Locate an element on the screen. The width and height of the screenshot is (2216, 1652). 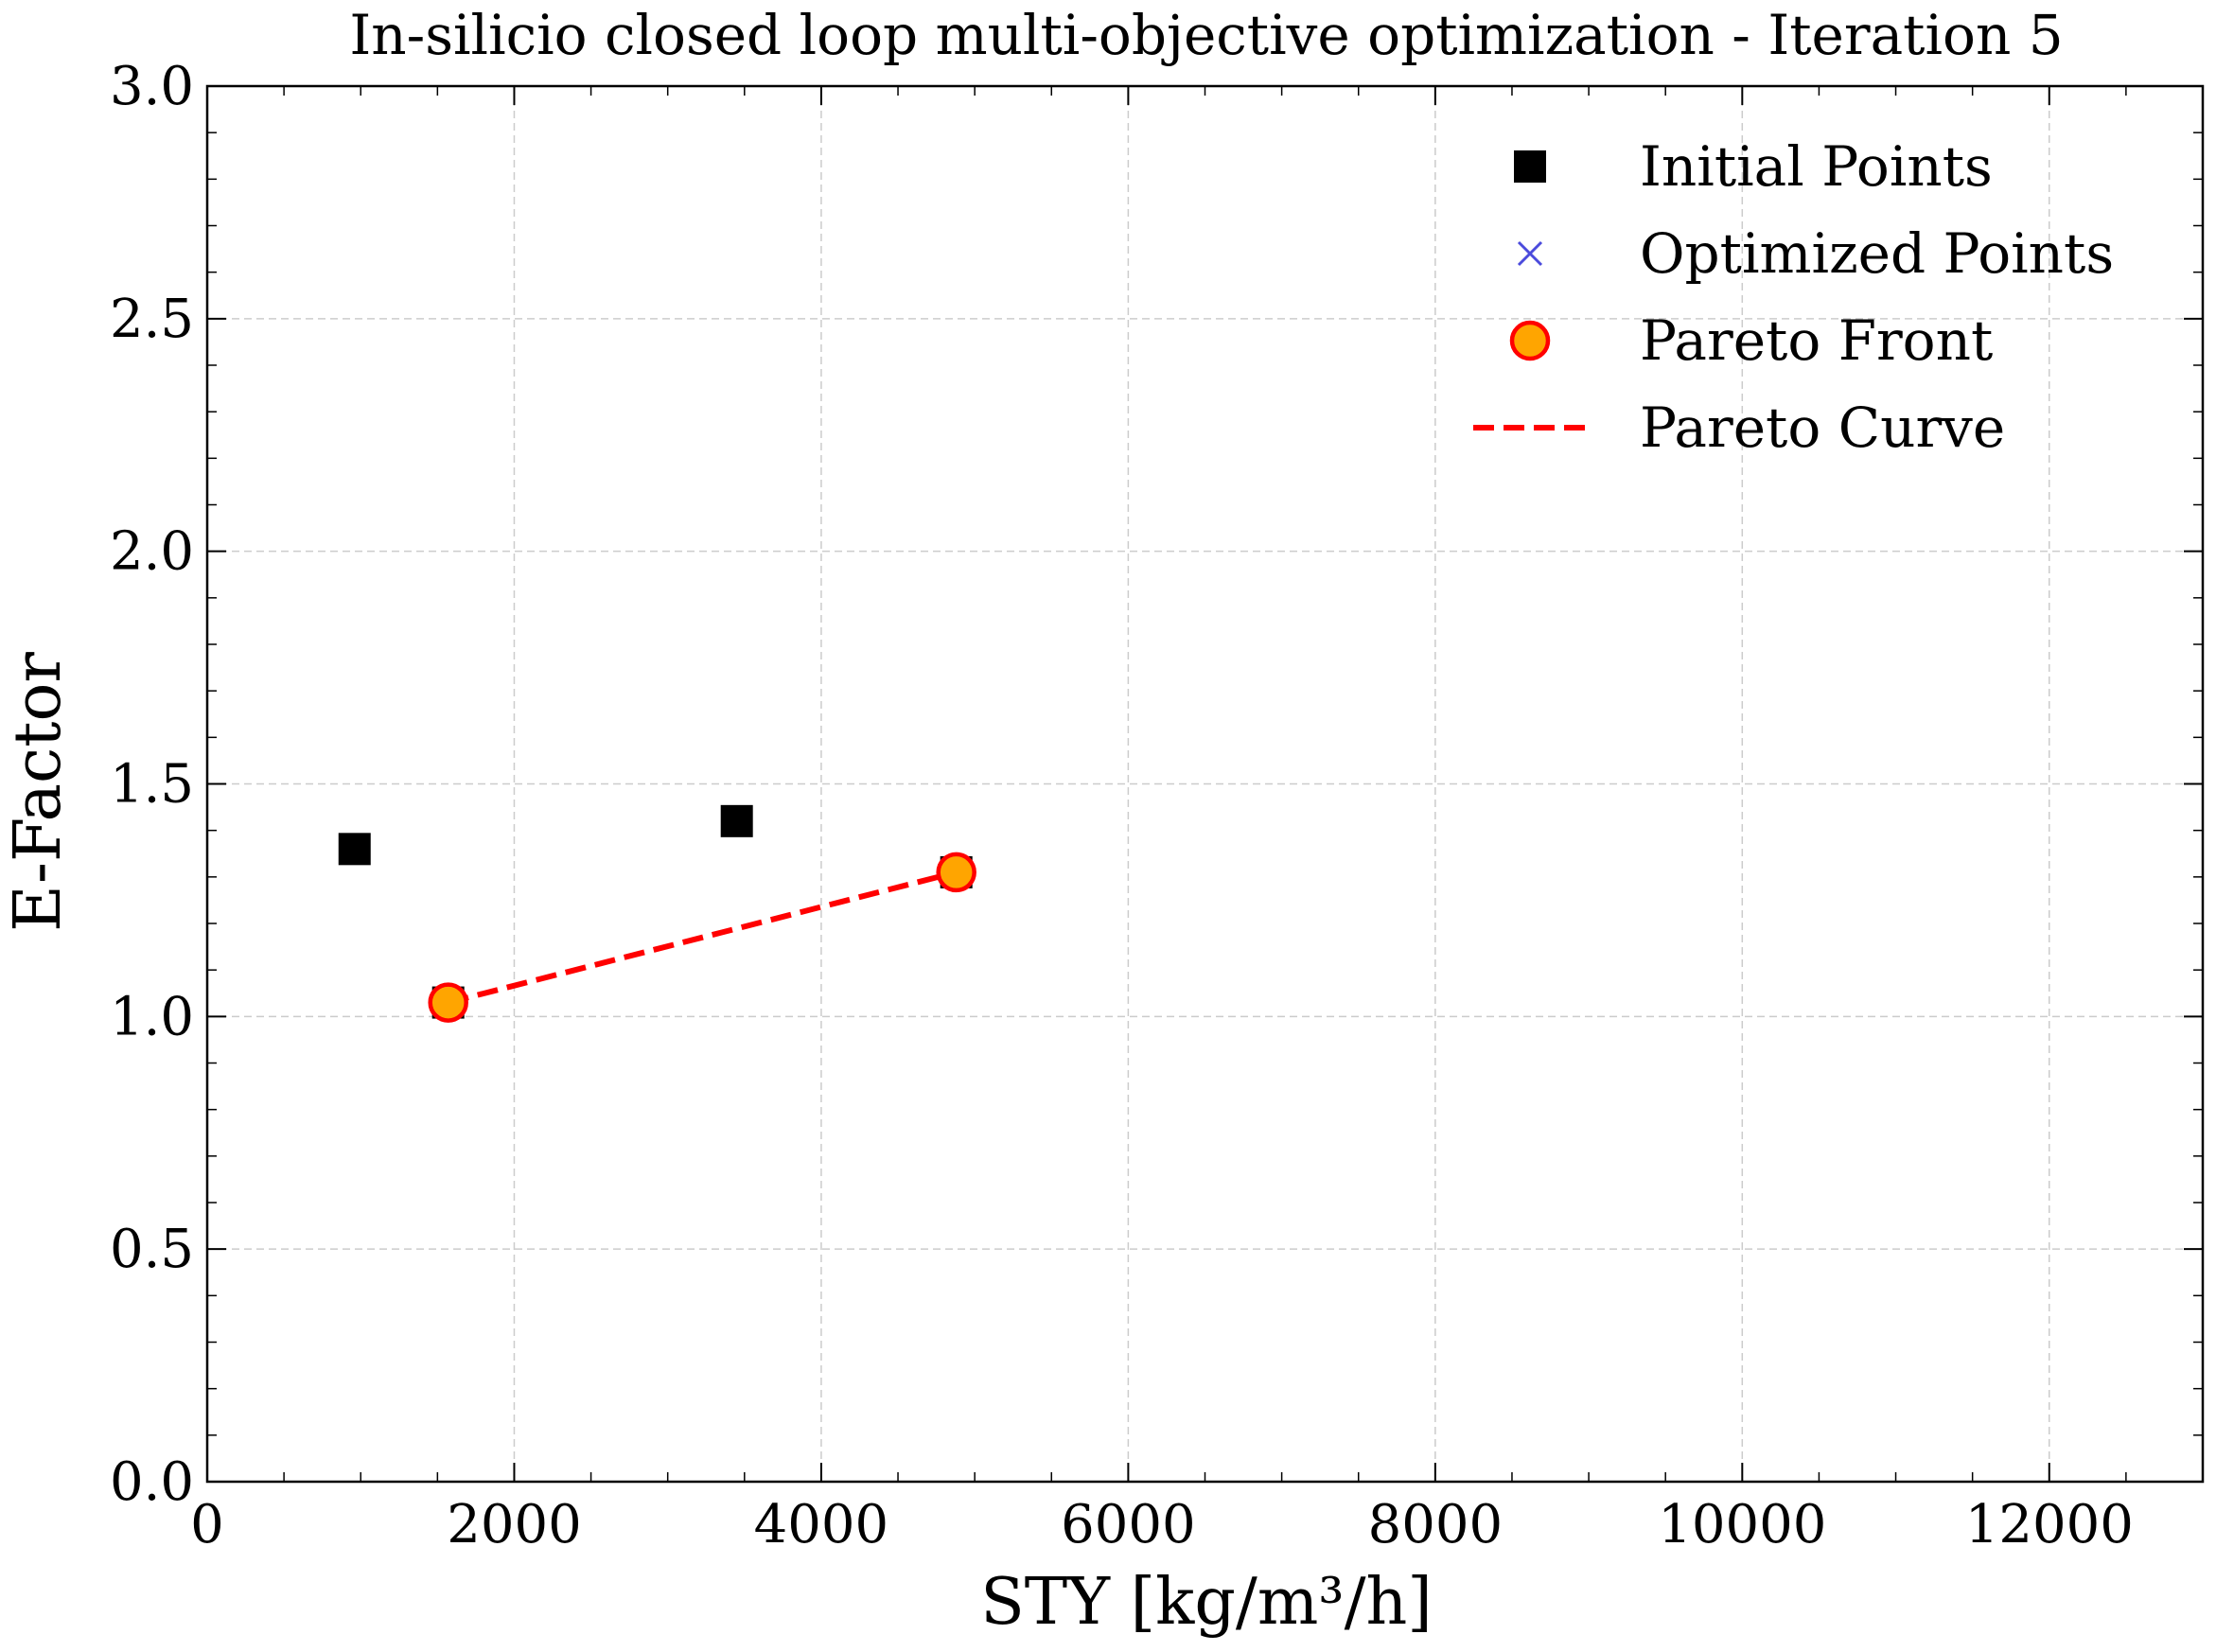
x-tick-label: 8000 is located at coordinates (1436, 1524).